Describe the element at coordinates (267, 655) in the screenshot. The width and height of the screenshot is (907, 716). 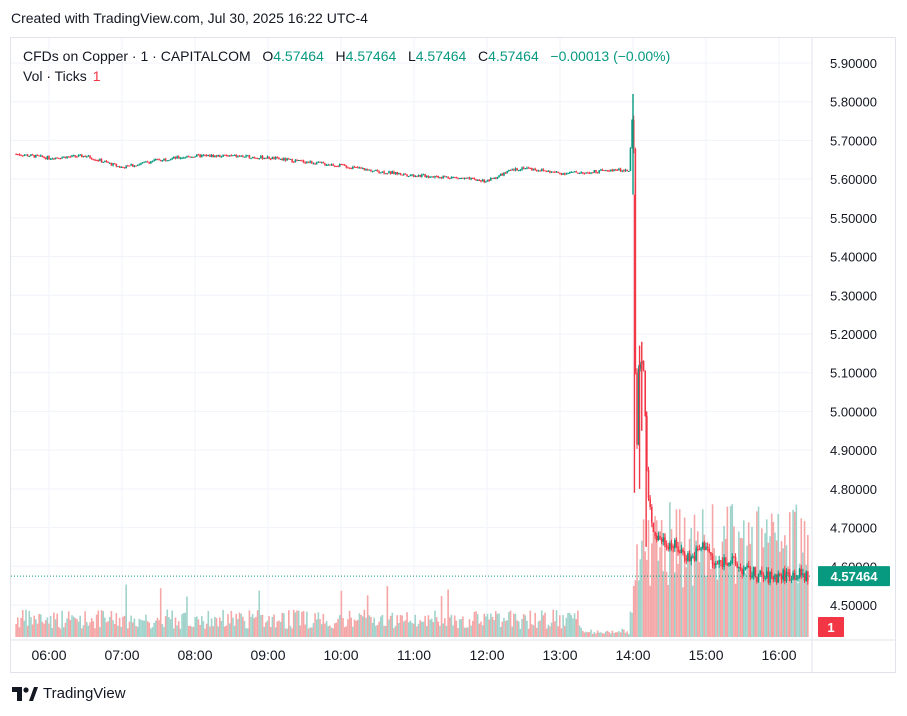
I see `time-tick-label: 09:00` at that location.